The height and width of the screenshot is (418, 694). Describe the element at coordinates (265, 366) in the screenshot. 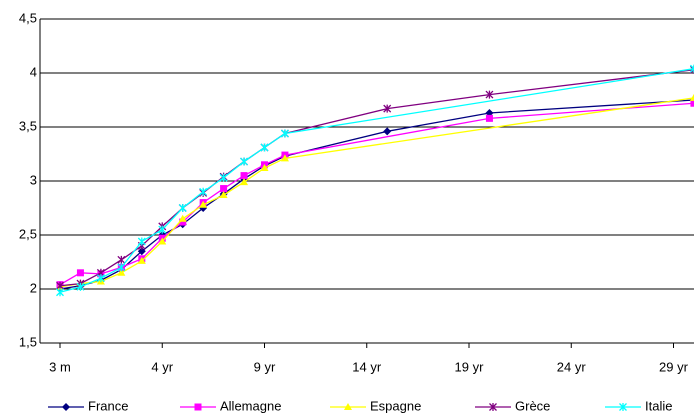

I see `x-tick-label: 9 yr` at that location.